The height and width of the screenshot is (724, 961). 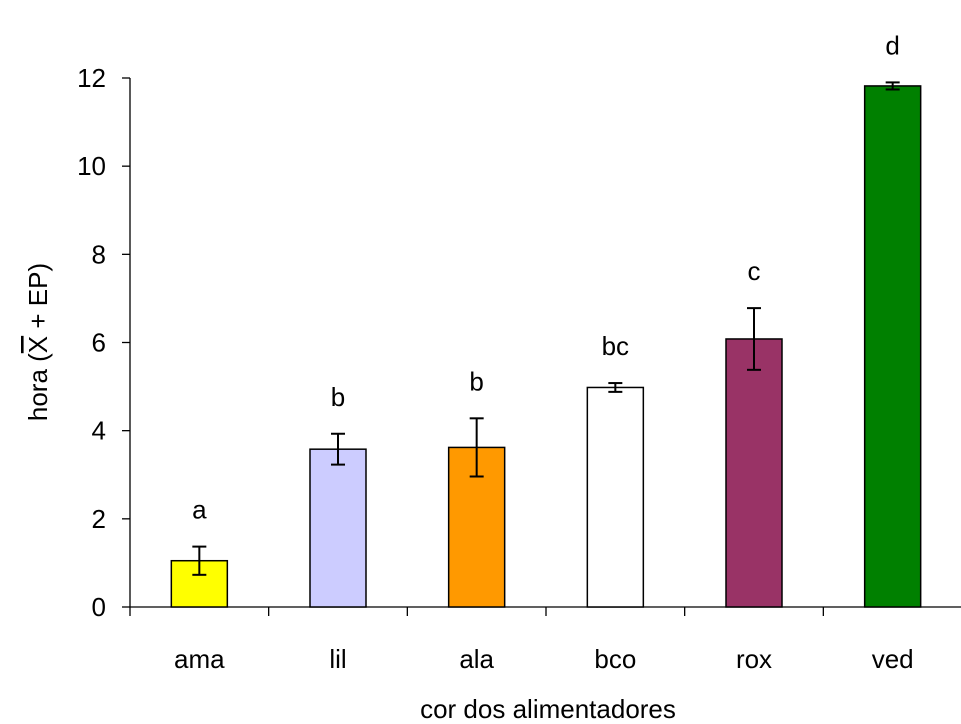 I want to click on x-tick-label: ama, so click(x=199, y=659).